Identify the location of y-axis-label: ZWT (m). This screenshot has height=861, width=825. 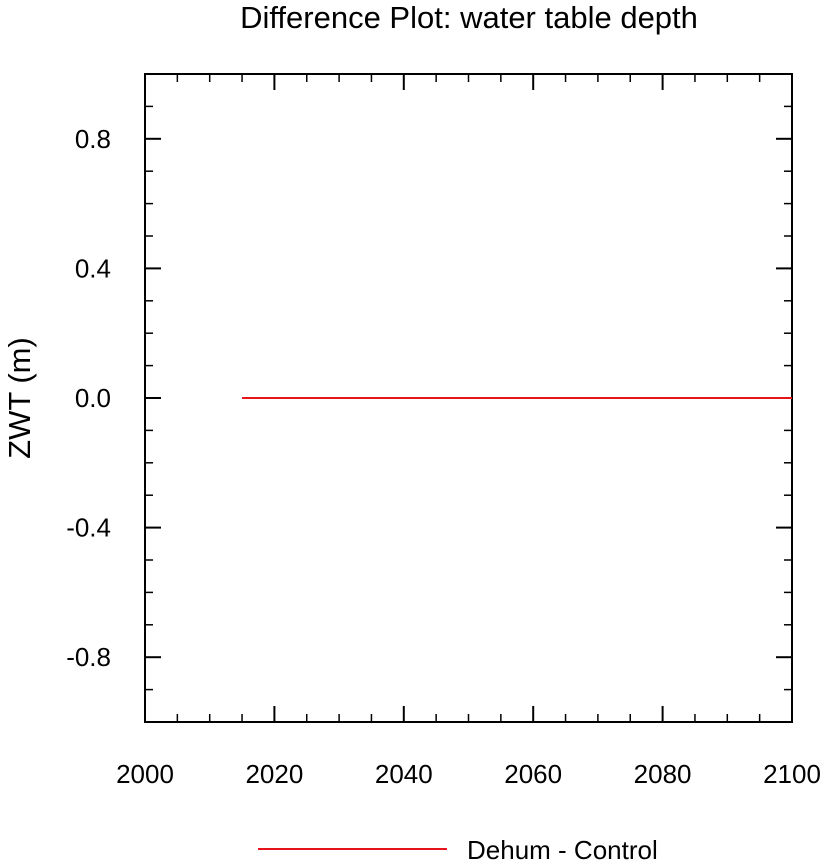
(19, 398).